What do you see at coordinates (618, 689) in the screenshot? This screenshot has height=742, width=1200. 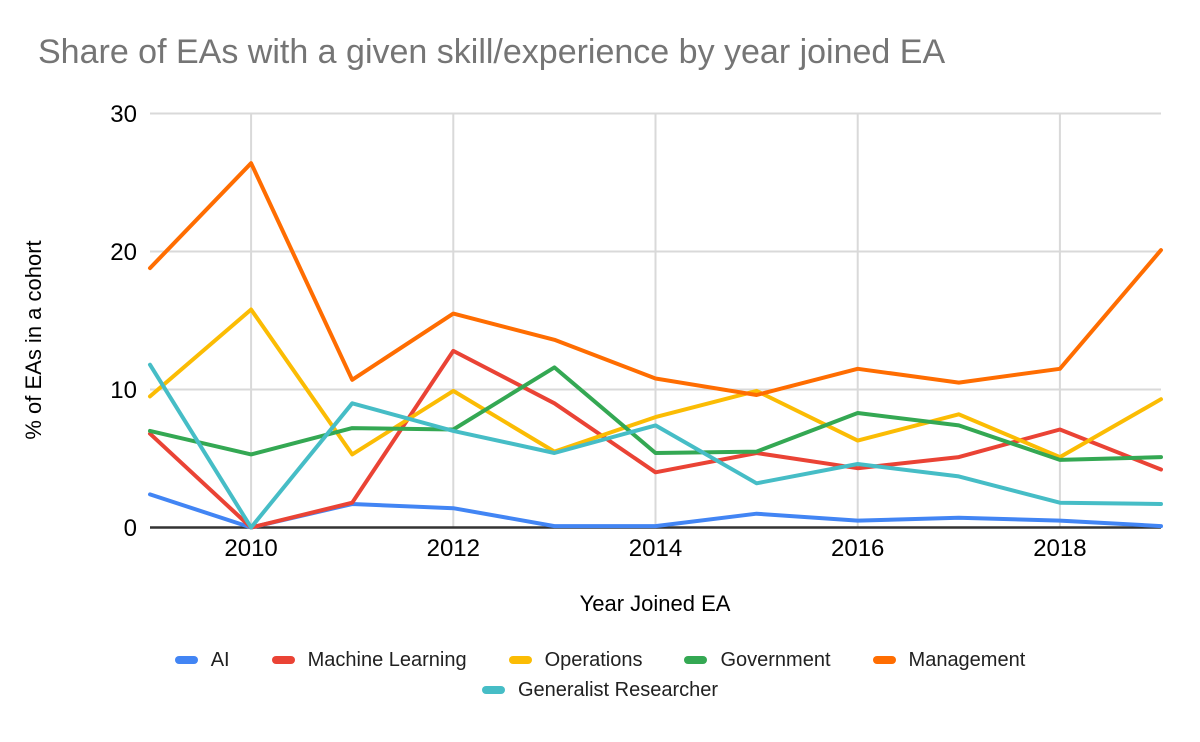 I see `legend-label-generalist-researcher: Generalist Researcher` at bounding box center [618, 689].